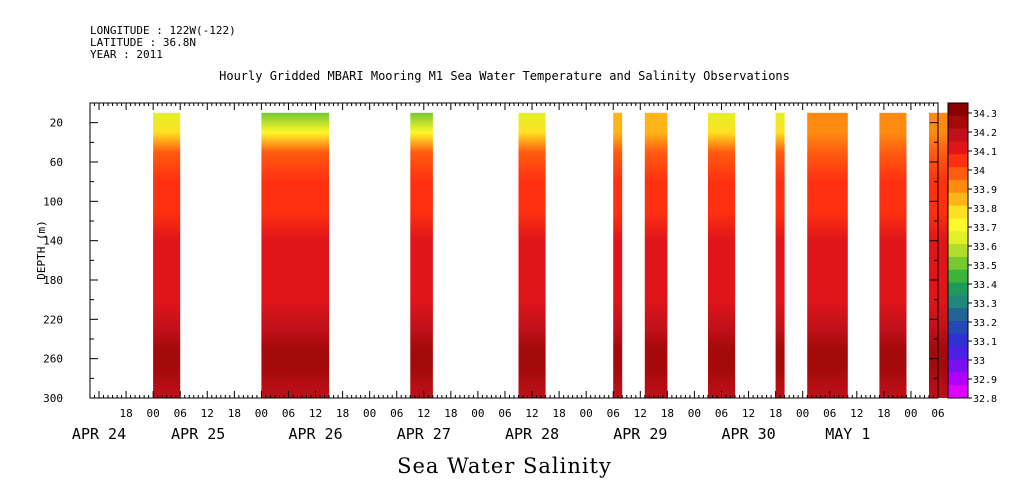  Describe the element at coordinates (53, 359) in the screenshot. I see `y-tick-label: 260` at that location.